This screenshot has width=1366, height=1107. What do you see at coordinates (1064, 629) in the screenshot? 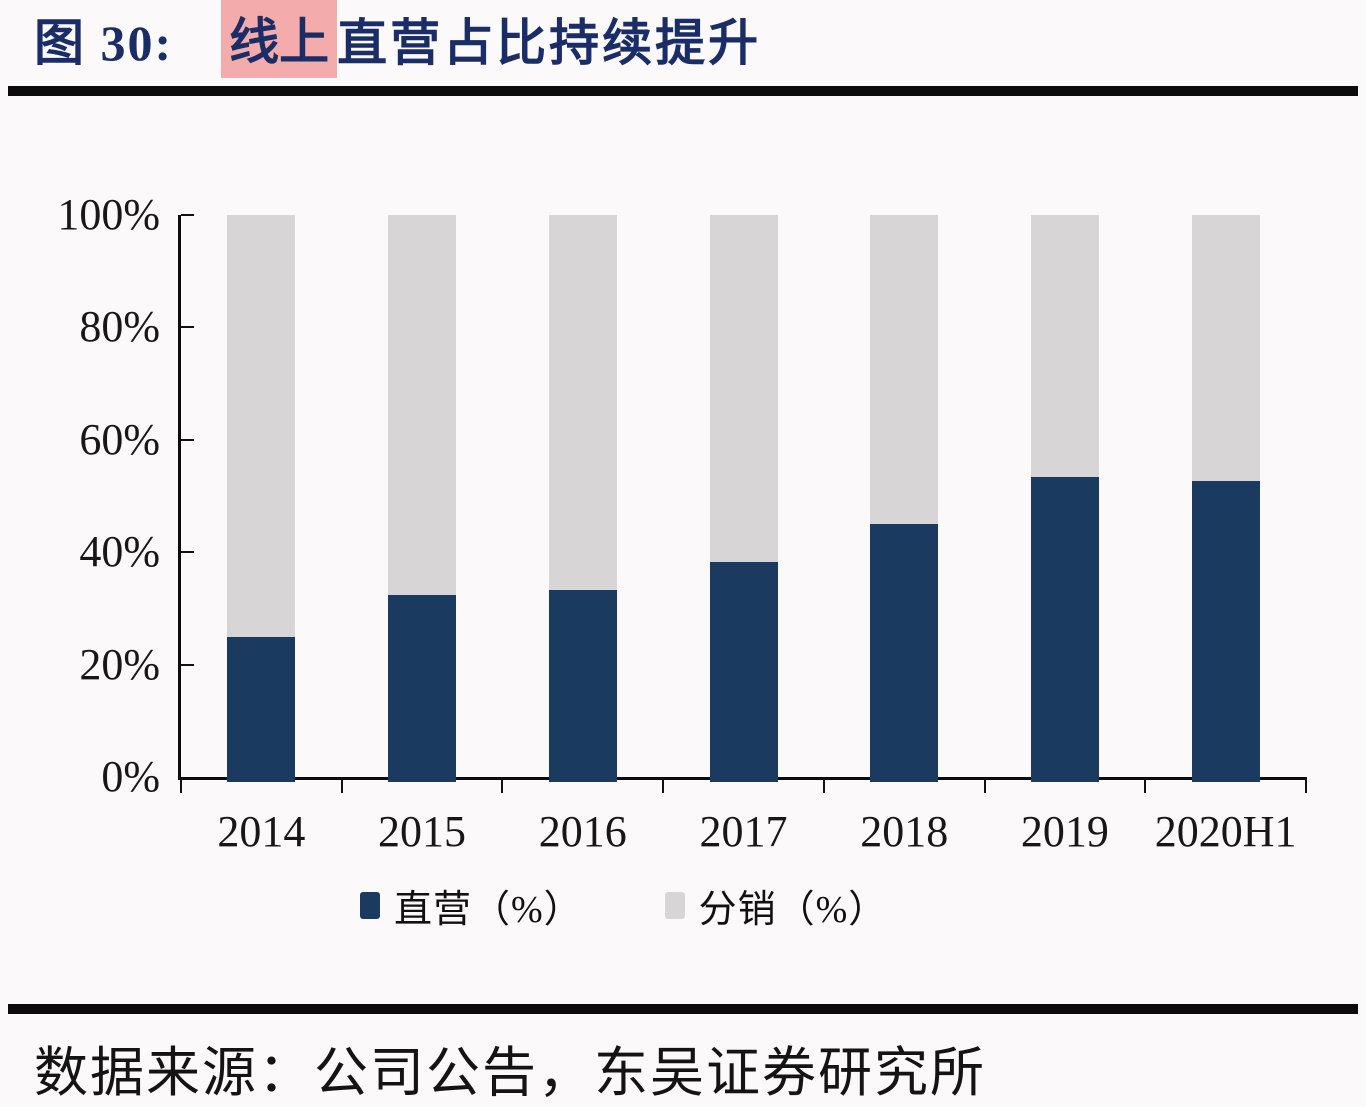
I see `segment-direct-2019` at bounding box center [1064, 629].